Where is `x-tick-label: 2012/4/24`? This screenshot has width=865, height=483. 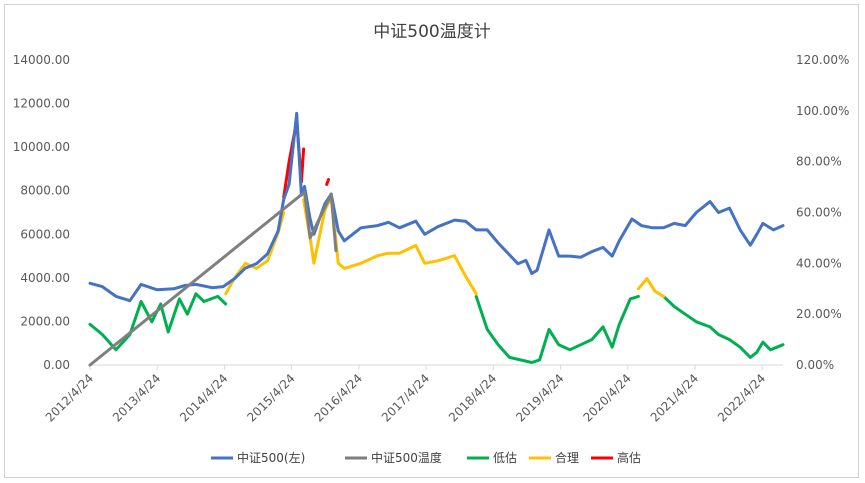
x-tick-label: 2012/4/24 is located at coordinates (69, 397).